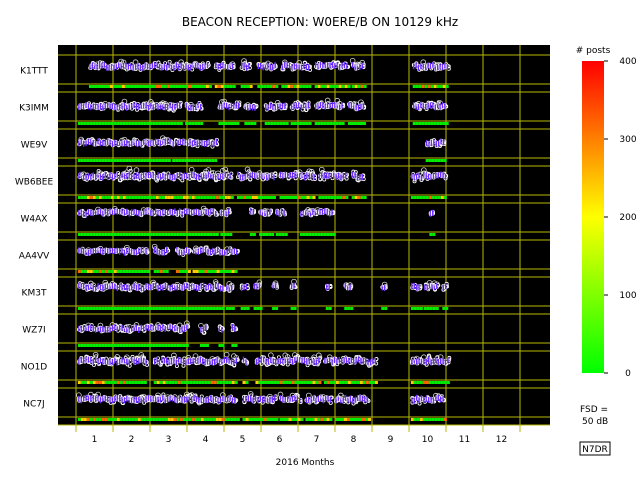 The image size is (640, 480). I want to click on reception-point, so click(285, 106).